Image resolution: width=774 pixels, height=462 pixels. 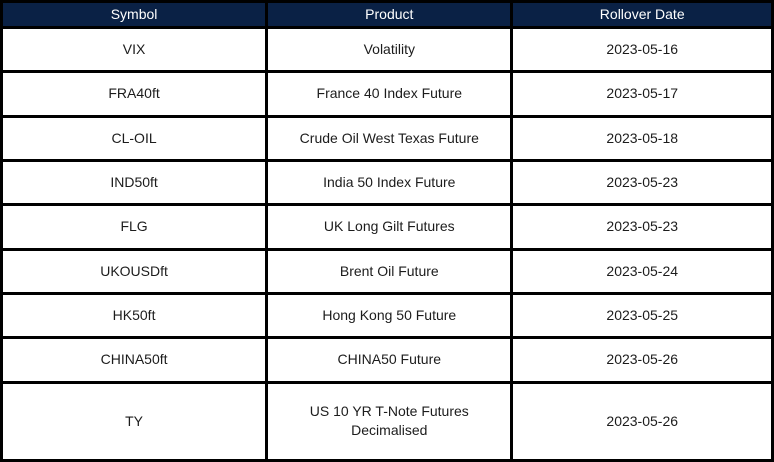 I want to click on table-row: IND50ft India 50 Index Future 2023-05-23, so click(x=387, y=182).